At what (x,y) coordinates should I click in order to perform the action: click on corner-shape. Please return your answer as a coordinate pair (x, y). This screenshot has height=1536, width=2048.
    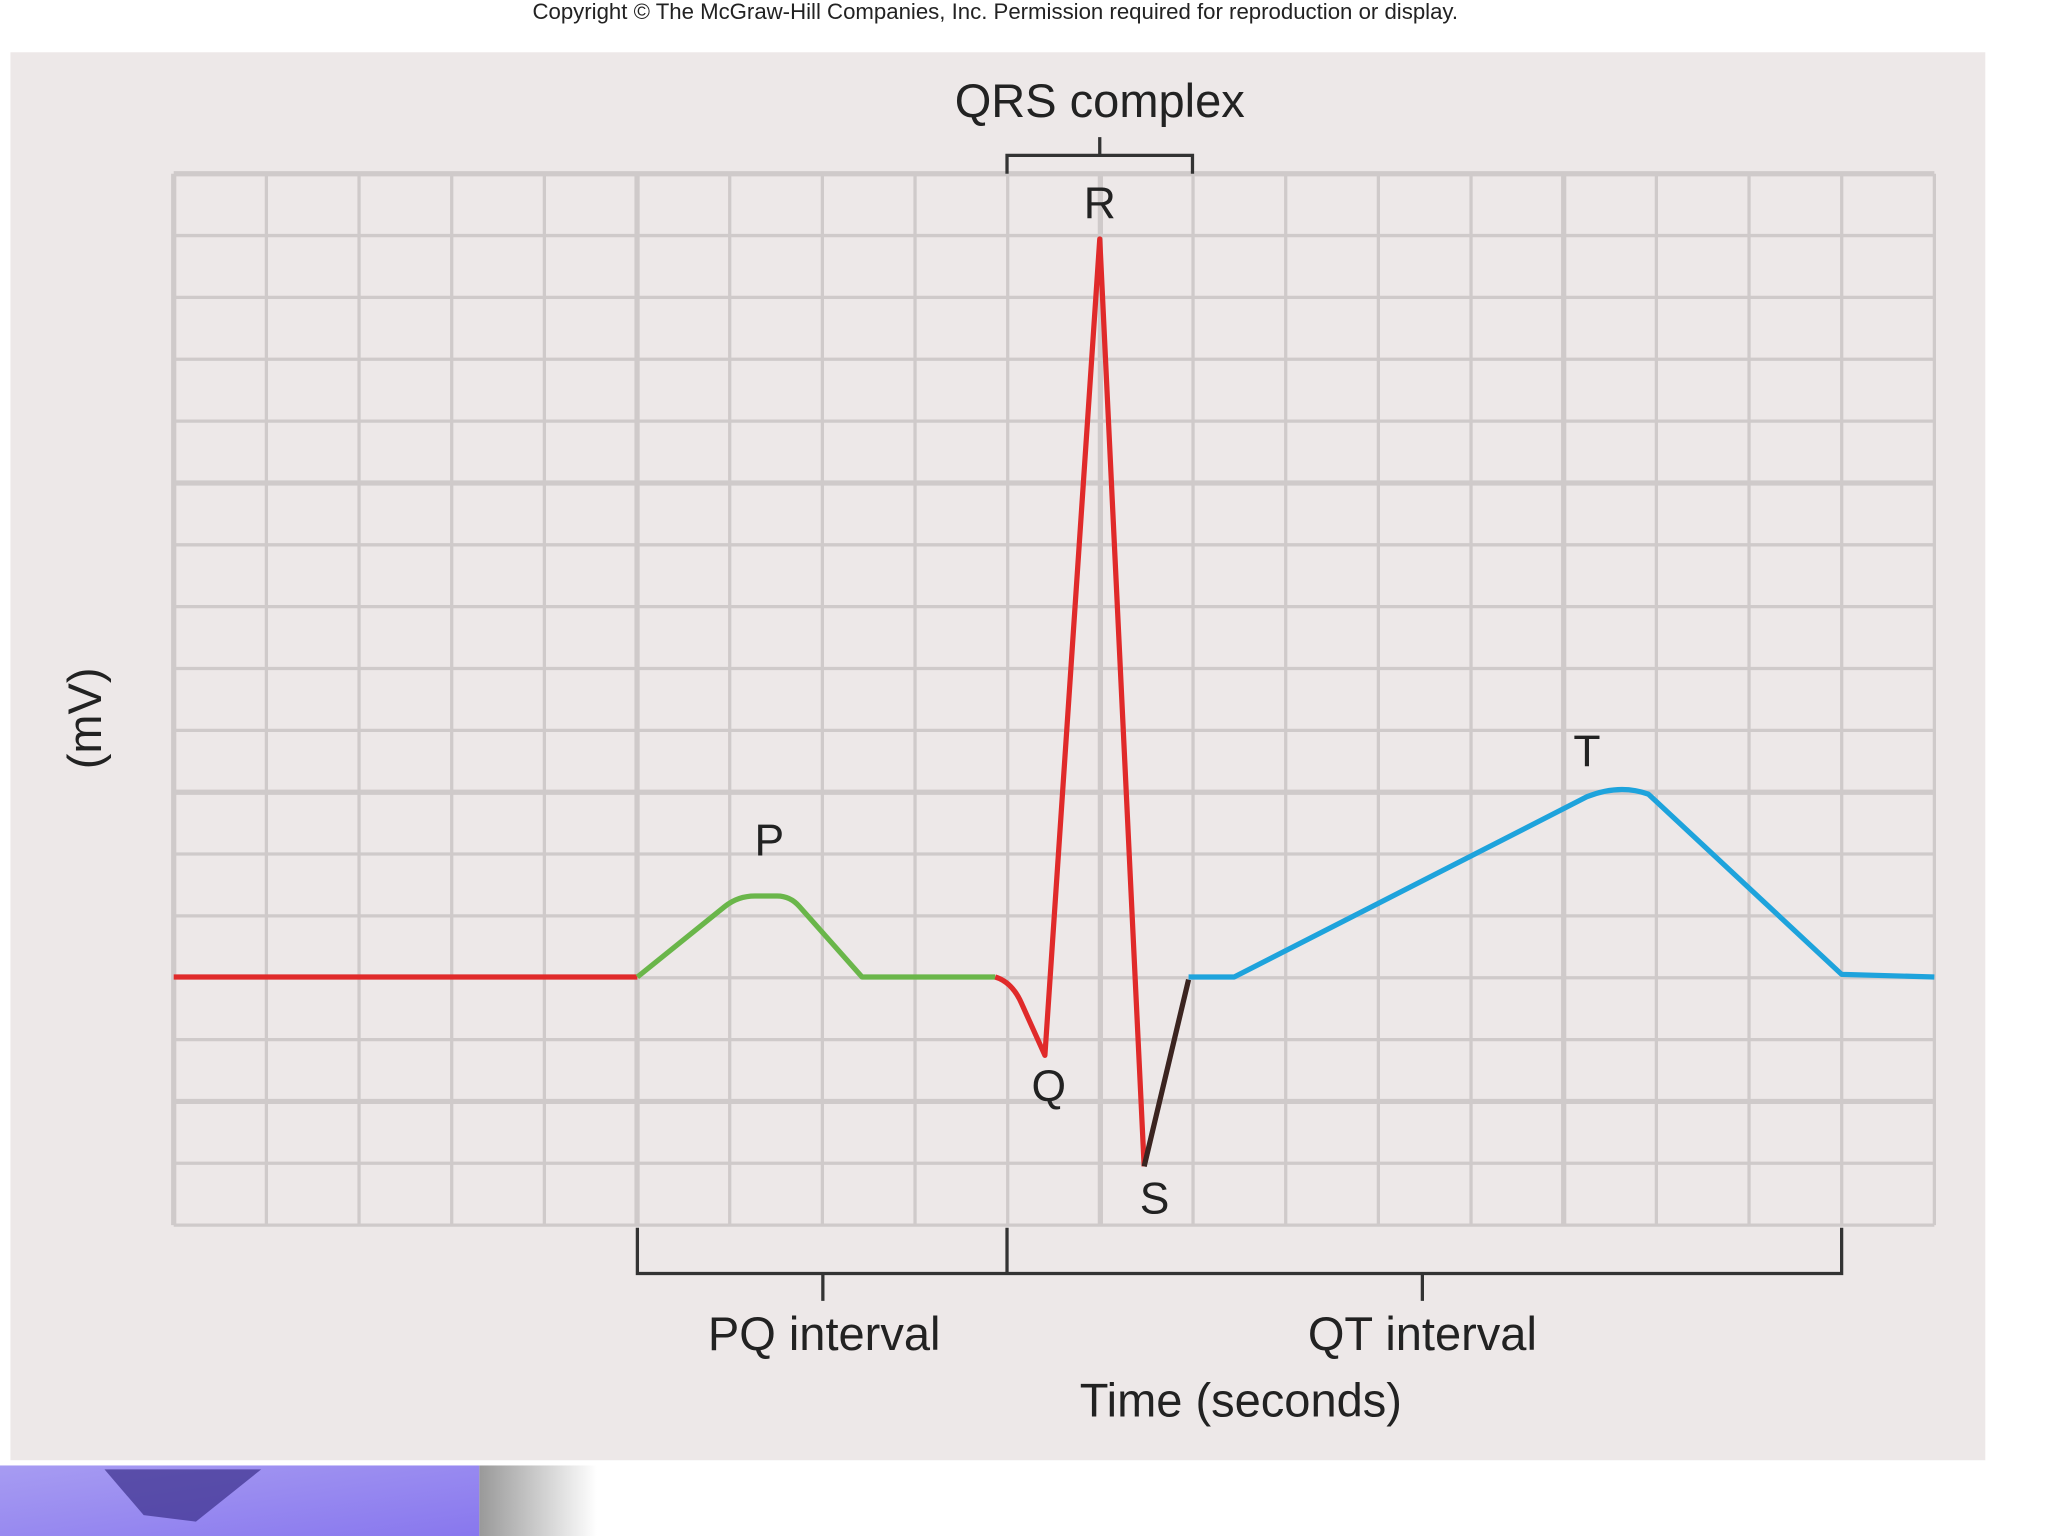
    Looking at the image, I should click on (183, 1495).